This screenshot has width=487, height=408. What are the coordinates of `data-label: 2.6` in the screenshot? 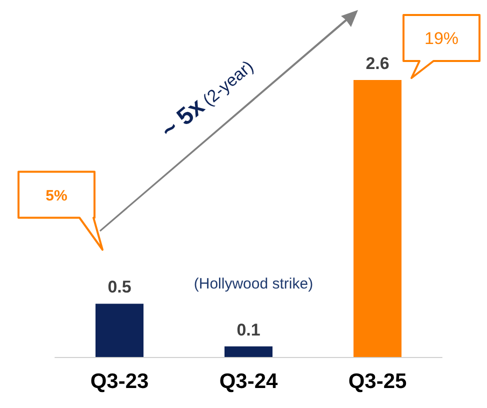 It's located at (378, 63).